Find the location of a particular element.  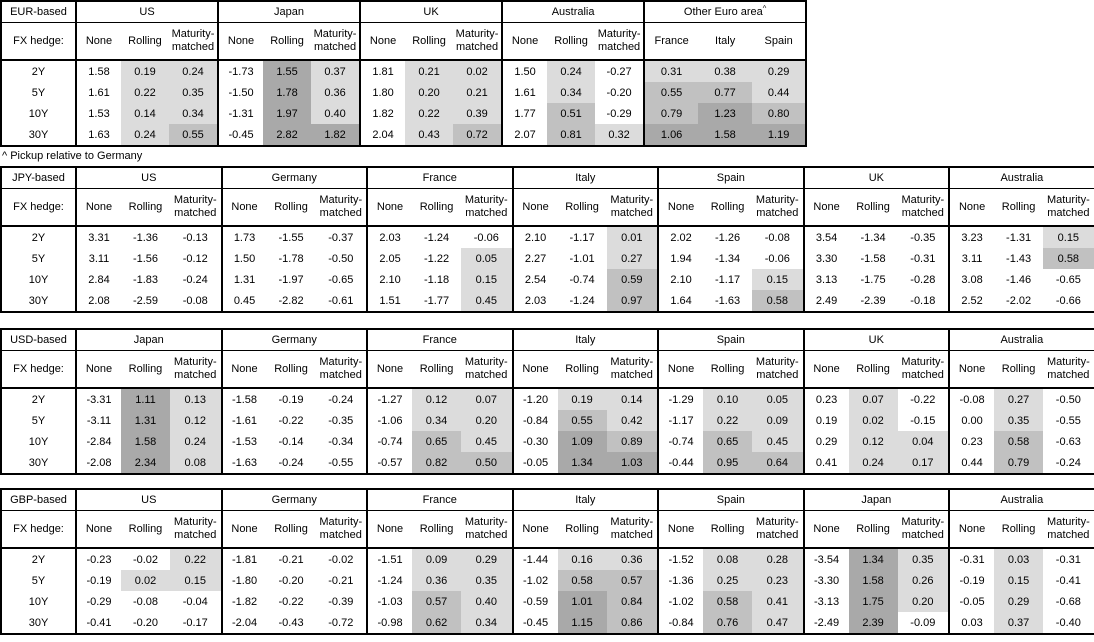

data-cell: -0.44 is located at coordinates (680, 463).